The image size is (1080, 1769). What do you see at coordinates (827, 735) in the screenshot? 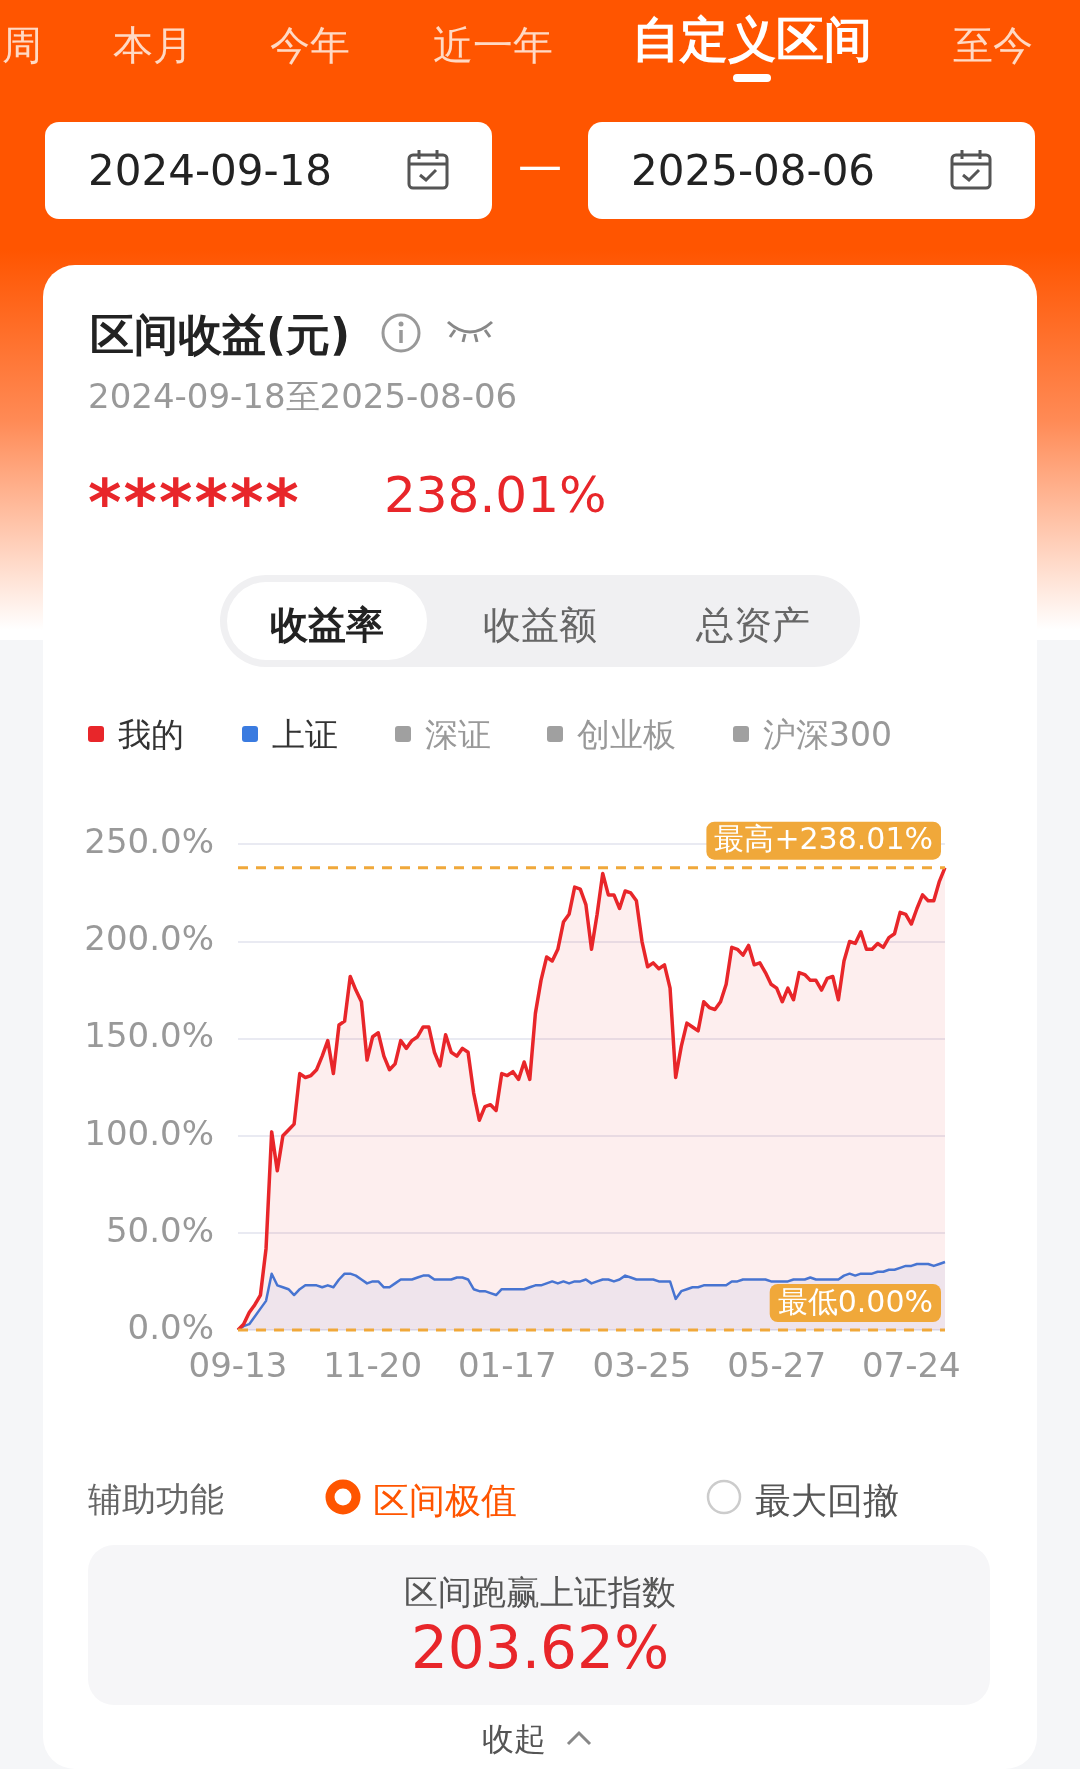
I see `text: 沪深300` at bounding box center [827, 735].